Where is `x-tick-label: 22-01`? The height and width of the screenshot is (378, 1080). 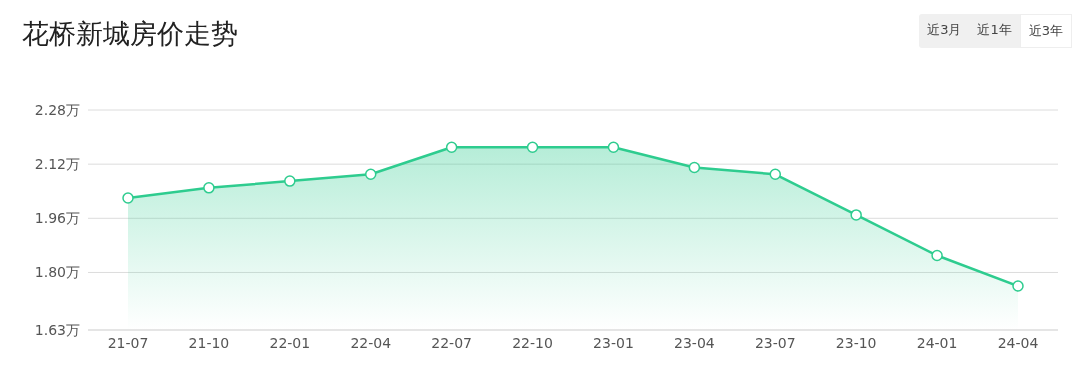
x-tick-label: 22-01 is located at coordinates (290, 342).